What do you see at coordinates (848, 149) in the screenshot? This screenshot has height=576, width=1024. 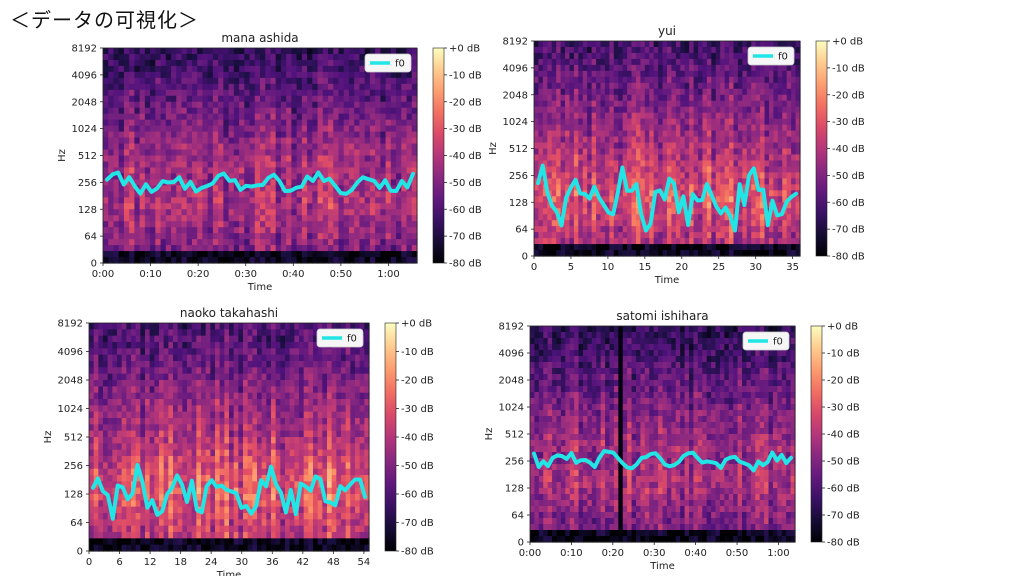 I see `colorbar-tick-label: -40 dB` at bounding box center [848, 149].